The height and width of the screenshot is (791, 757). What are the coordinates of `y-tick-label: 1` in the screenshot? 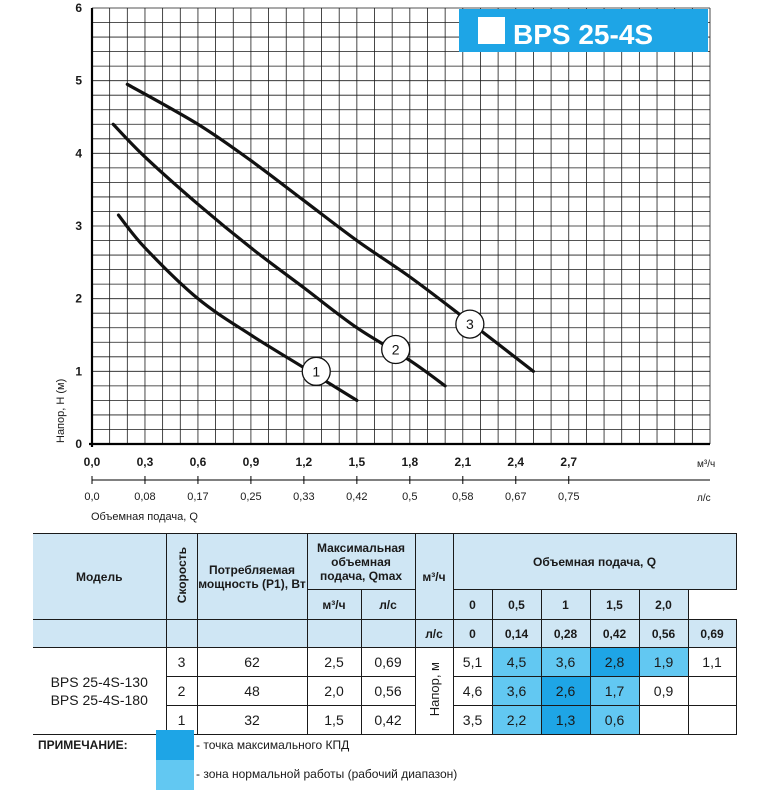 It's located at (78, 371).